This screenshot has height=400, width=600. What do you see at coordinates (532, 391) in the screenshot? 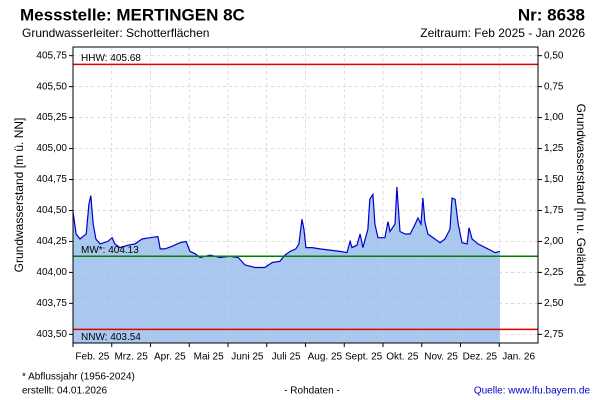
I see `source-link: Quelle: www.lfu.bayern.de` at bounding box center [532, 391].